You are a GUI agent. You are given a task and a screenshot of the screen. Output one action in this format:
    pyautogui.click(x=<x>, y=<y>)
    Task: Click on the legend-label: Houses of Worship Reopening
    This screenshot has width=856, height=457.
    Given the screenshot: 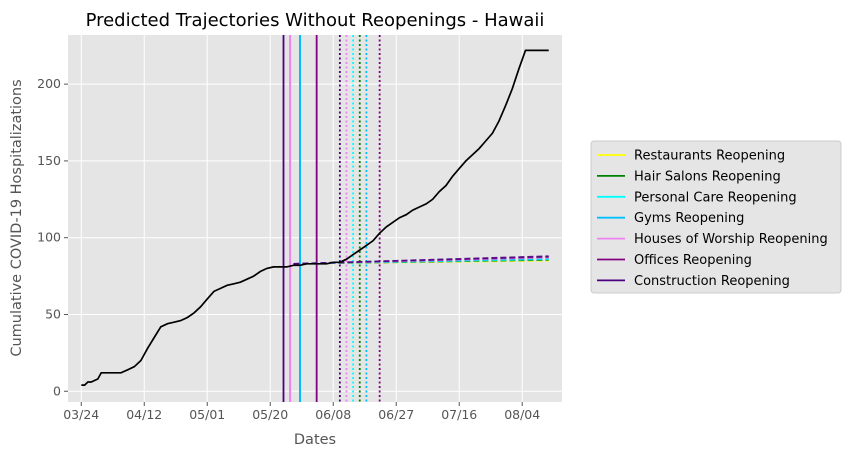 What is the action you would take?
    pyautogui.click(x=731, y=239)
    